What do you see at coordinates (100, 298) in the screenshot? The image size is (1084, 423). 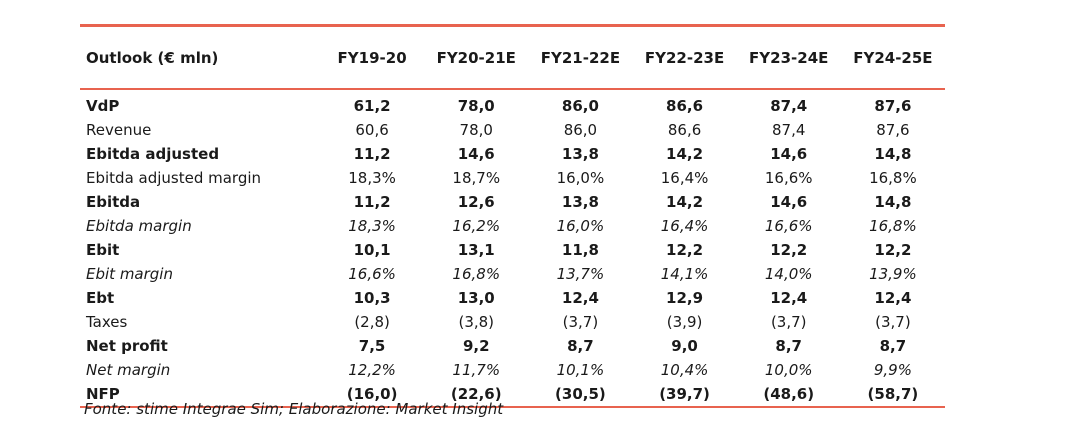 I see `row-label: Ebt` at bounding box center [100, 298].